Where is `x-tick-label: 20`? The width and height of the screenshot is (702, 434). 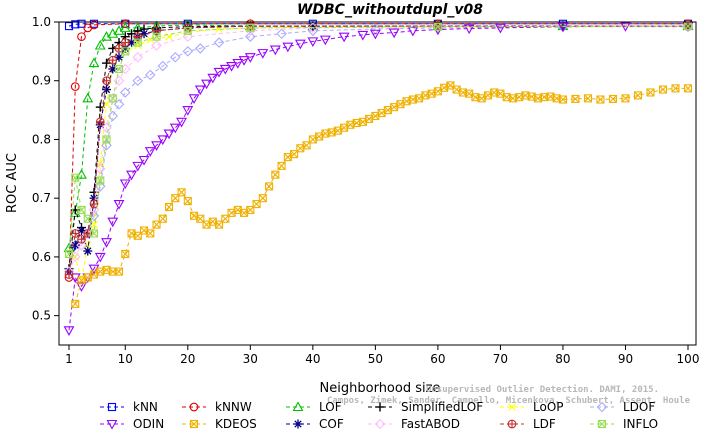 x-tick-label: 20 is located at coordinates (187, 359).